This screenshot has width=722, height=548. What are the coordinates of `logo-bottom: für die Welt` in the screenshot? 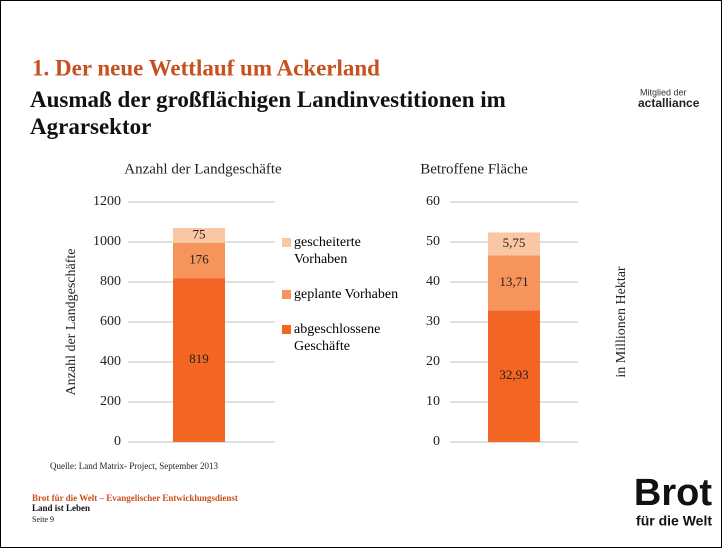 It's located at (674, 521).